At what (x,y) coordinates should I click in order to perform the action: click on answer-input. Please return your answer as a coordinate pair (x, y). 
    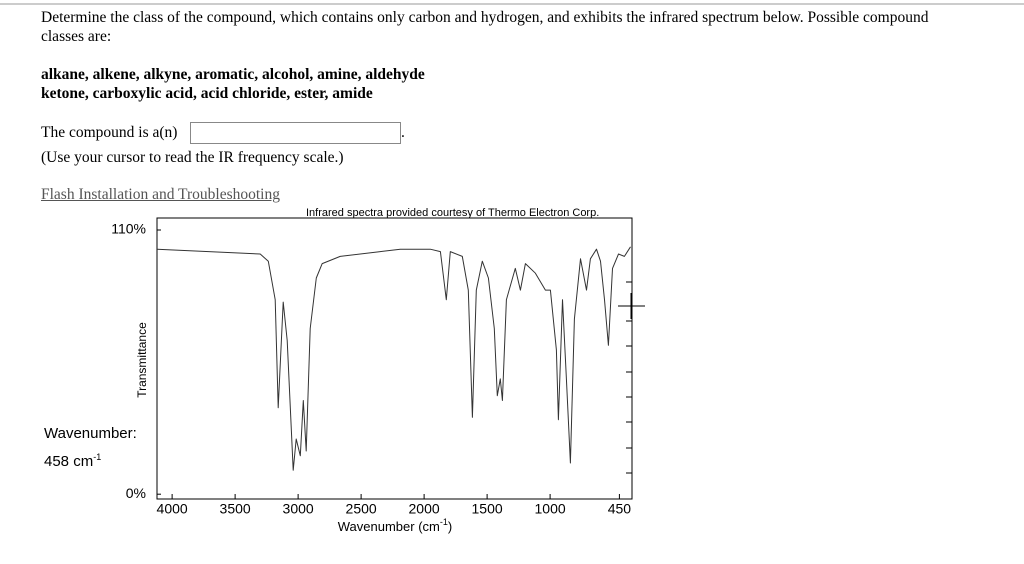
    Looking at the image, I should click on (295, 133).